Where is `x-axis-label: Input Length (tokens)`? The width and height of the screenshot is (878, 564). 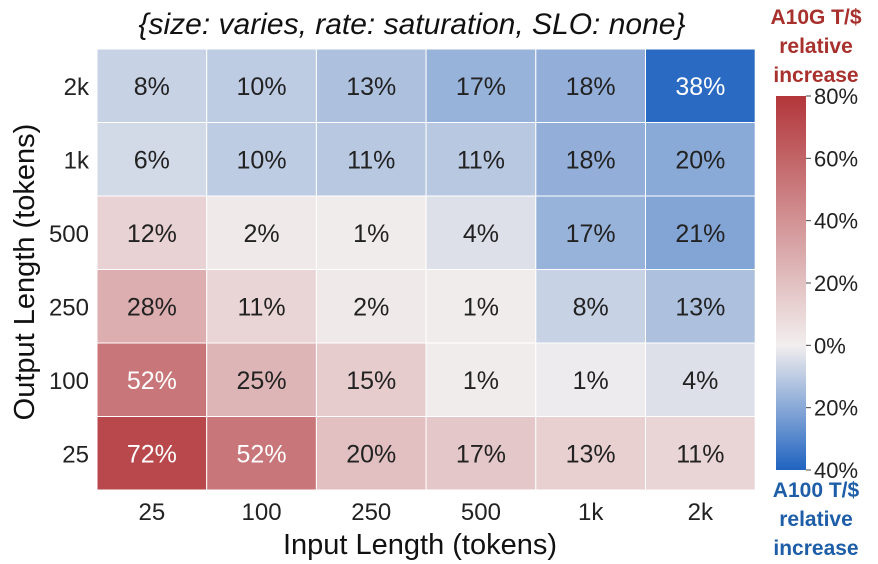 x-axis-label: Input Length (tokens) is located at coordinates (420, 545).